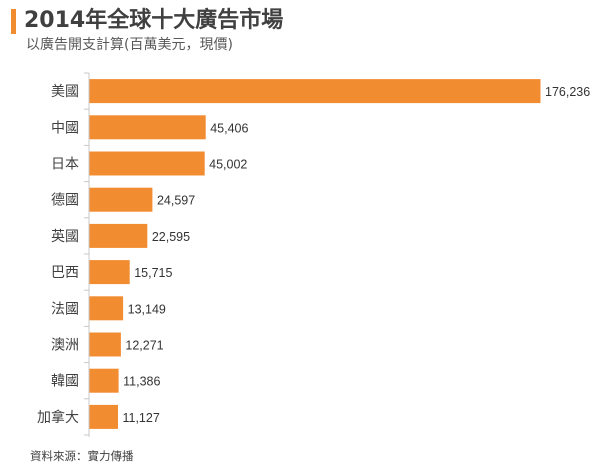 The width and height of the screenshot is (600, 473). Describe the element at coordinates (147, 309) in the screenshot. I see `value-label: 13,149` at that location.